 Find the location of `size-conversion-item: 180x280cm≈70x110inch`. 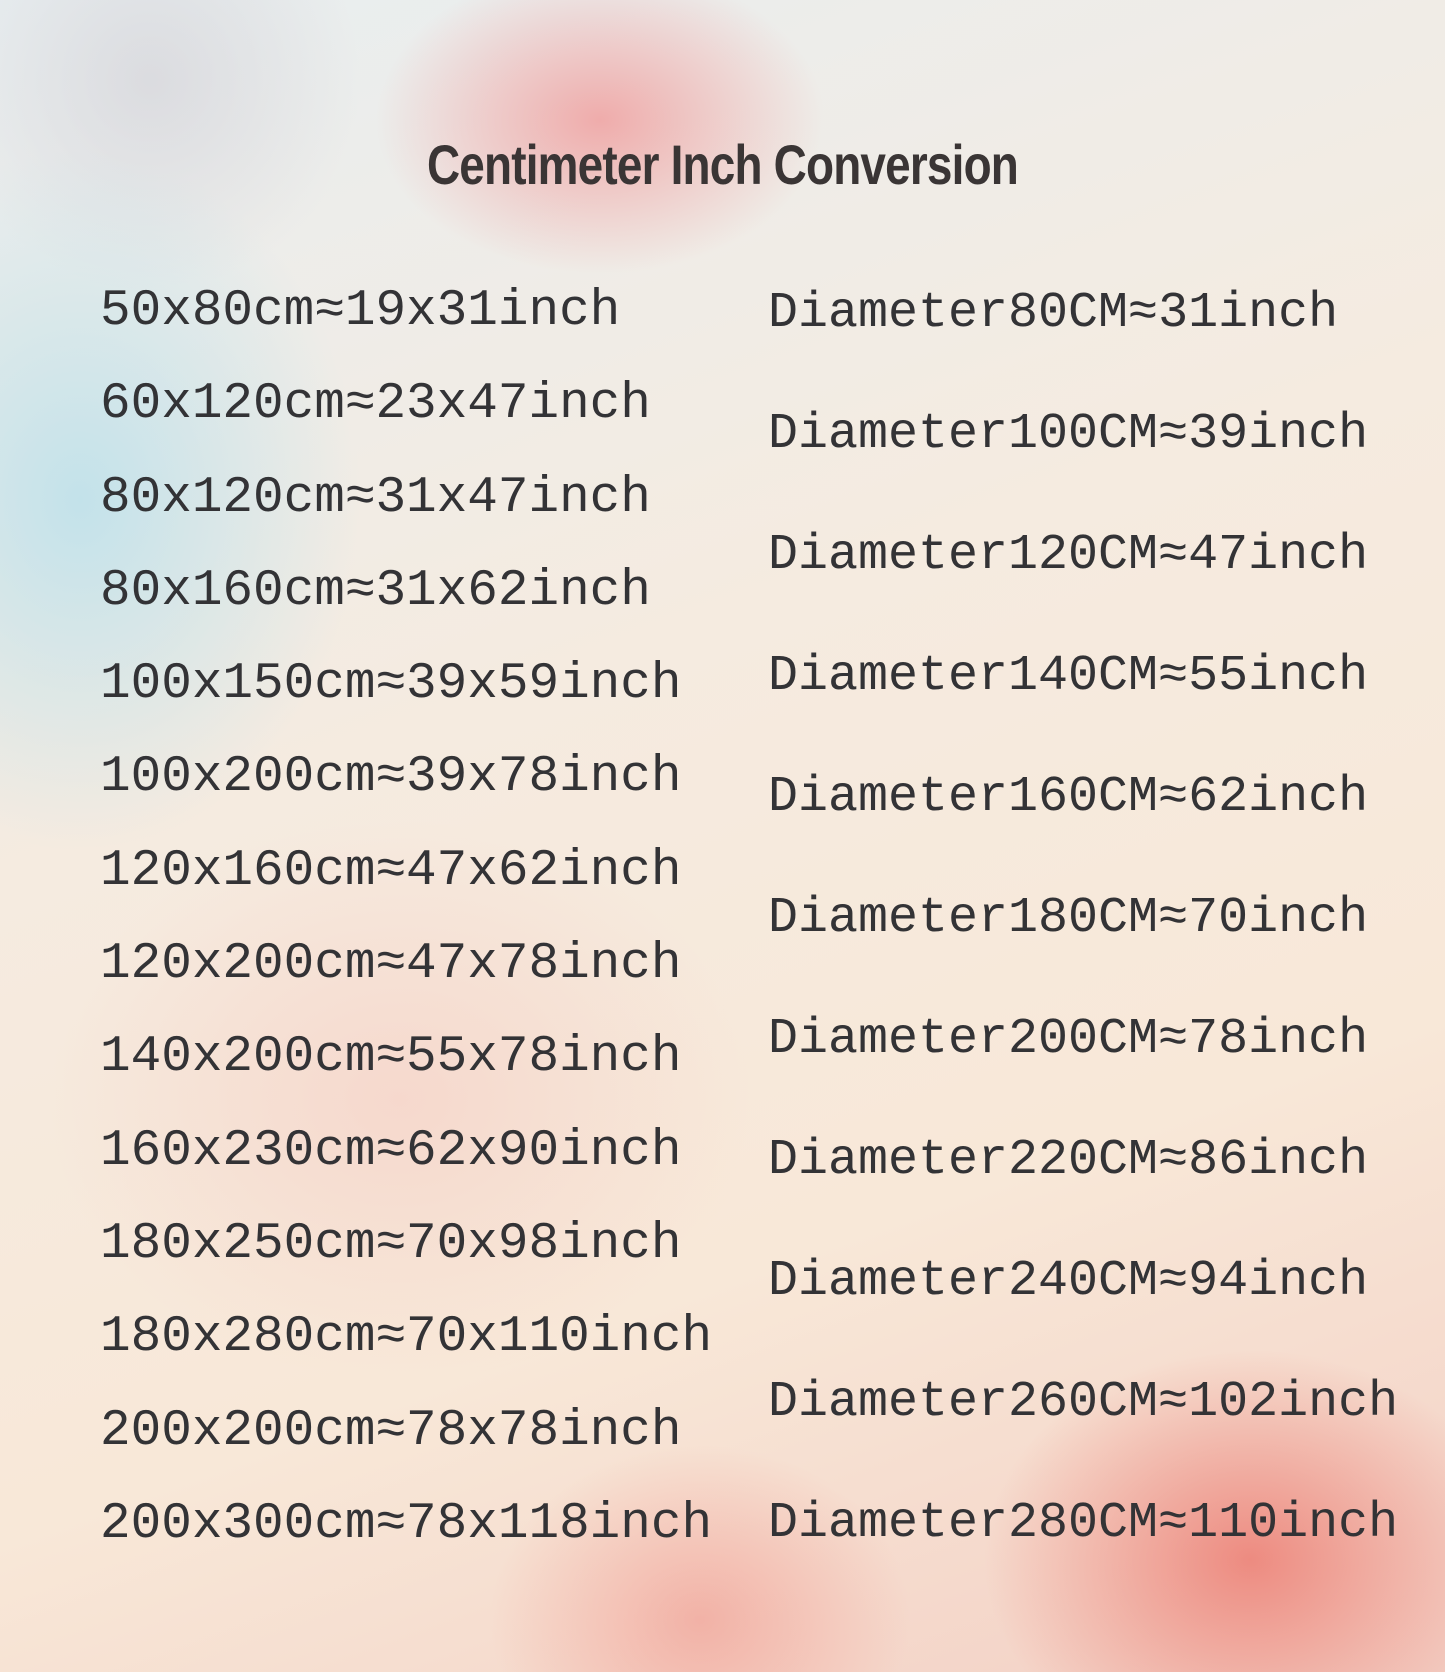

size-conversion-item: 180x280cm≈70x110inch is located at coordinates (406, 1338).